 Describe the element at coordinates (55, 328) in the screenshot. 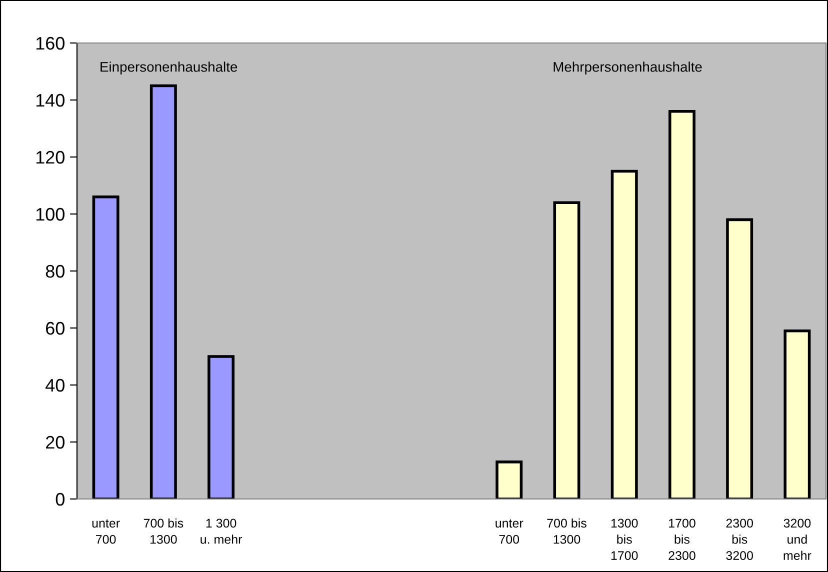

I see `y-tick-label: 60` at that location.